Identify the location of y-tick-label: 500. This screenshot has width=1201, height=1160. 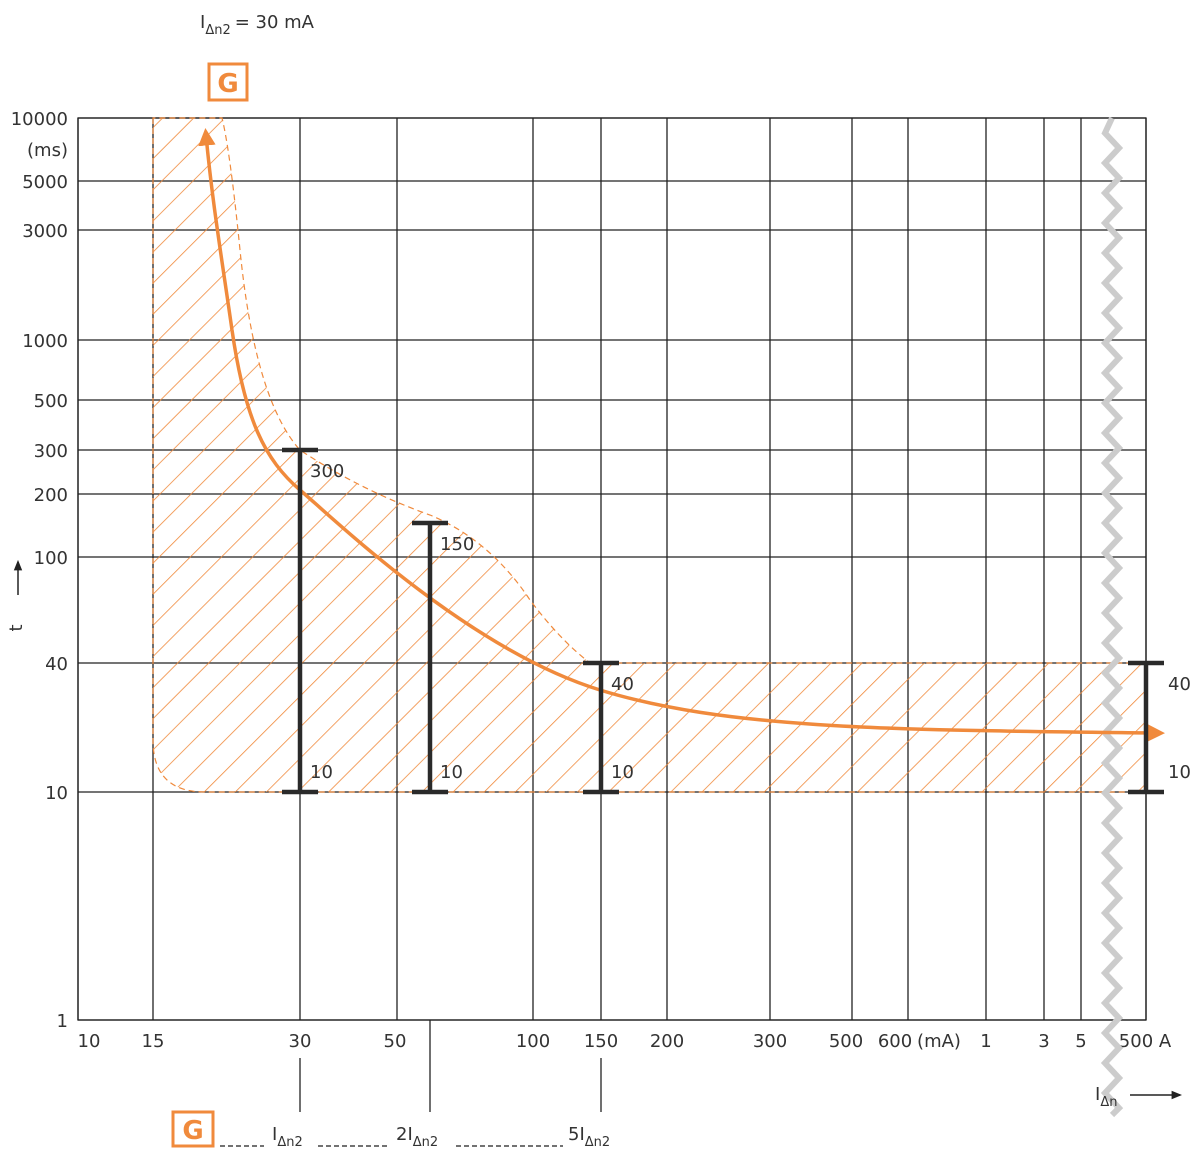
(51, 401).